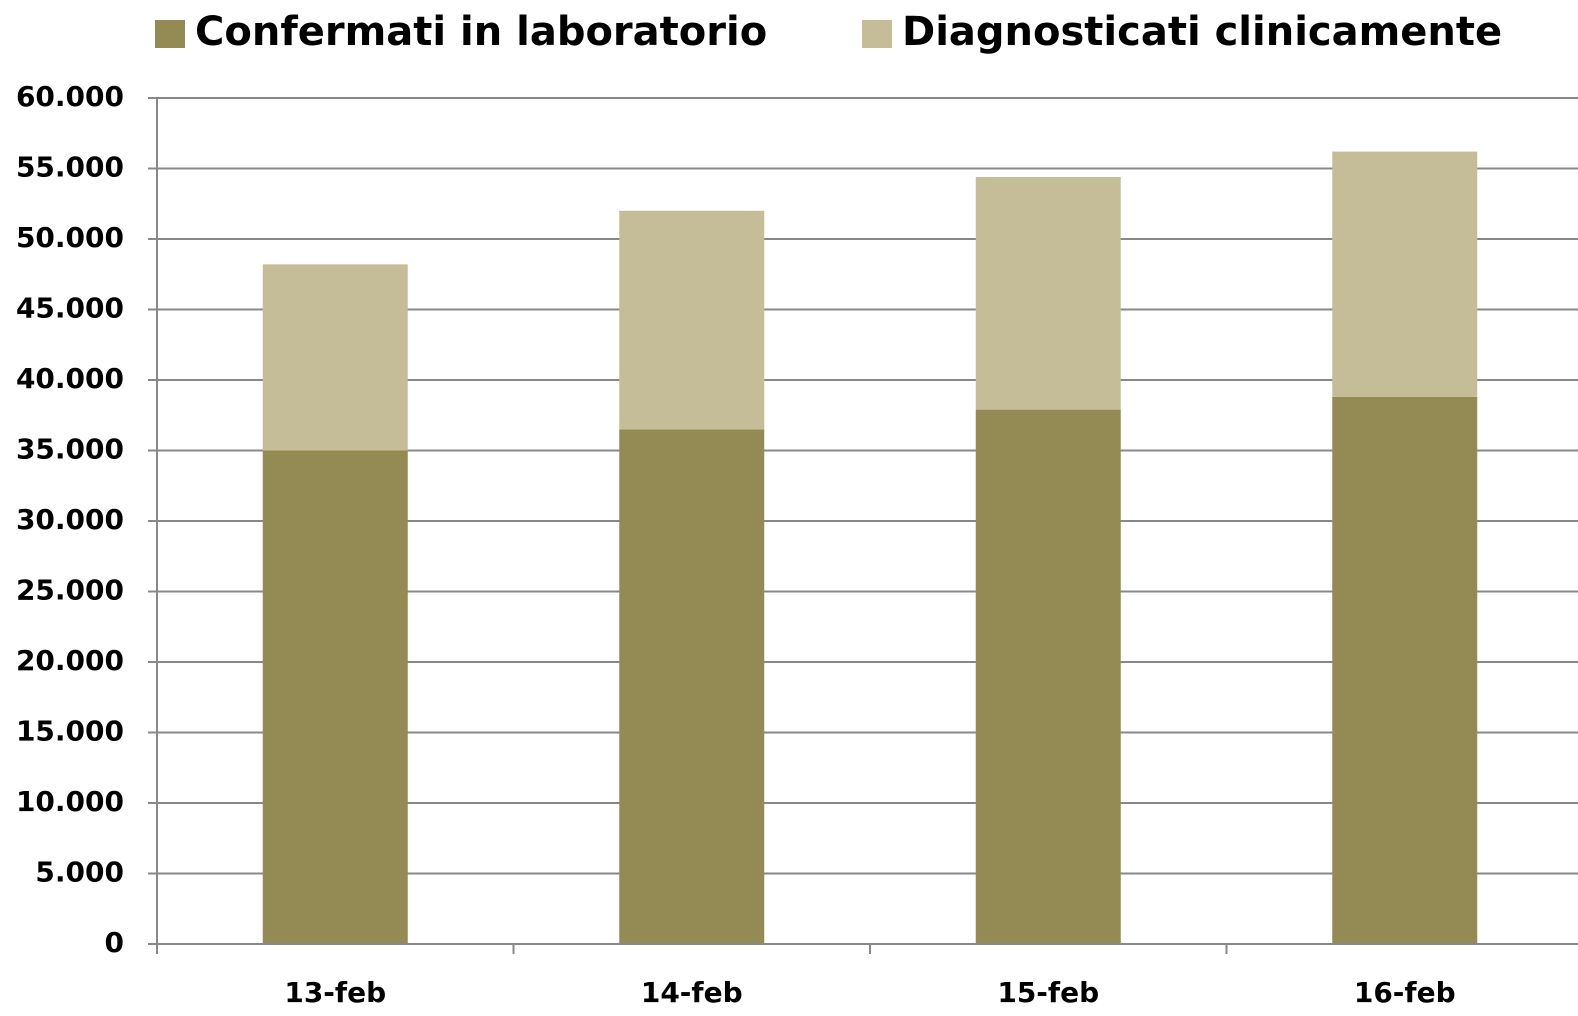 The height and width of the screenshot is (1016, 1578). What do you see at coordinates (70, 449) in the screenshot?
I see `y-tick-label: 35.000` at bounding box center [70, 449].